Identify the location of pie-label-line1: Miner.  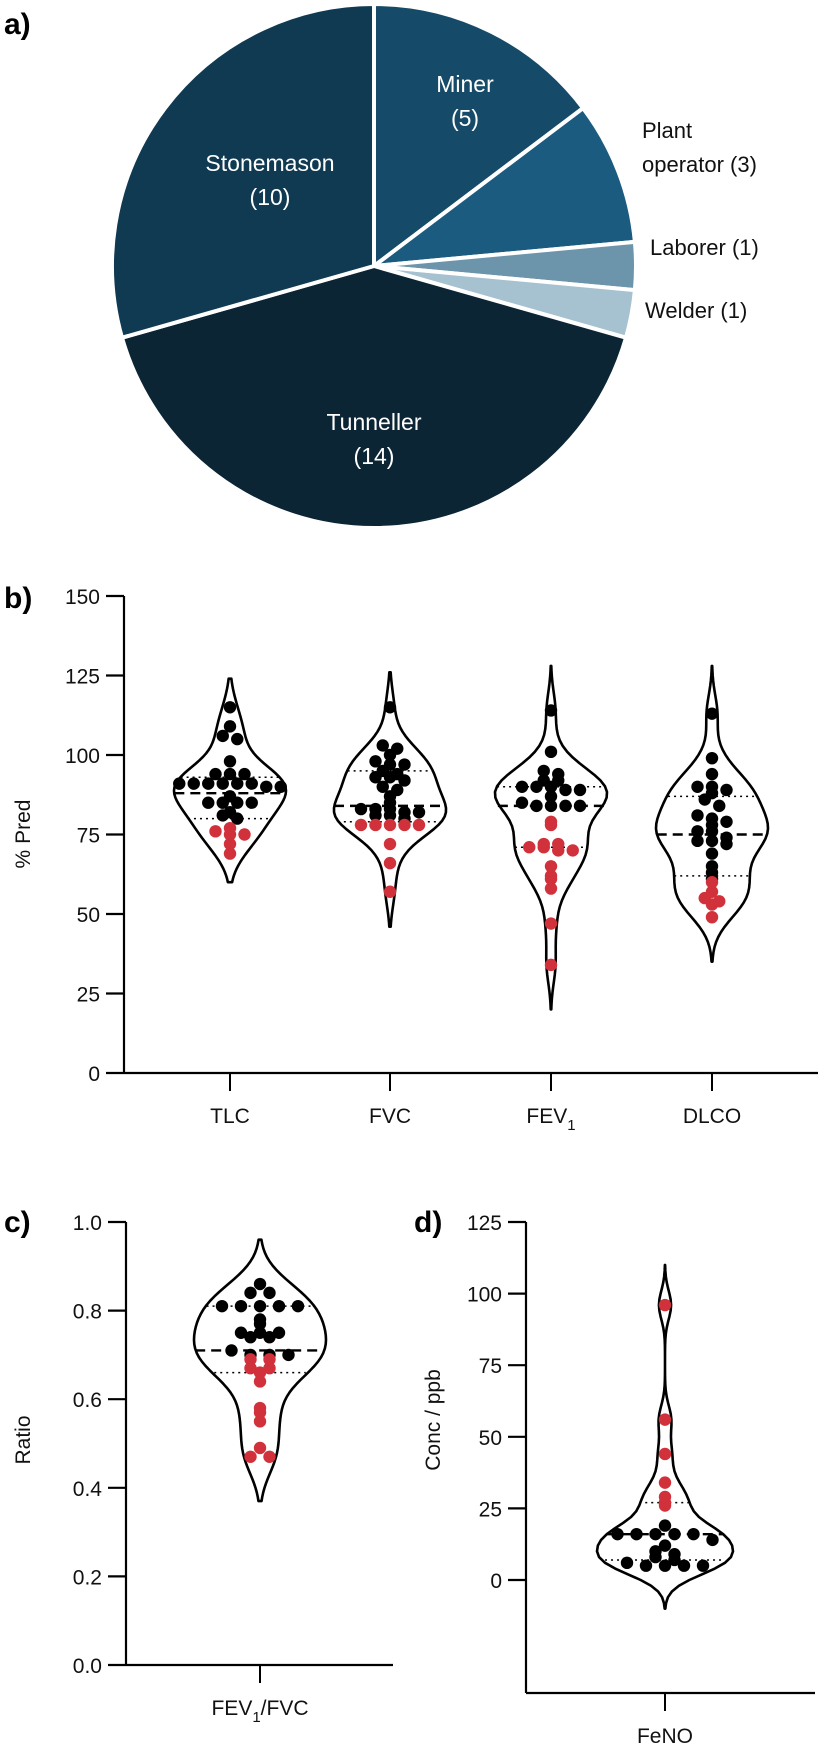
(465, 84).